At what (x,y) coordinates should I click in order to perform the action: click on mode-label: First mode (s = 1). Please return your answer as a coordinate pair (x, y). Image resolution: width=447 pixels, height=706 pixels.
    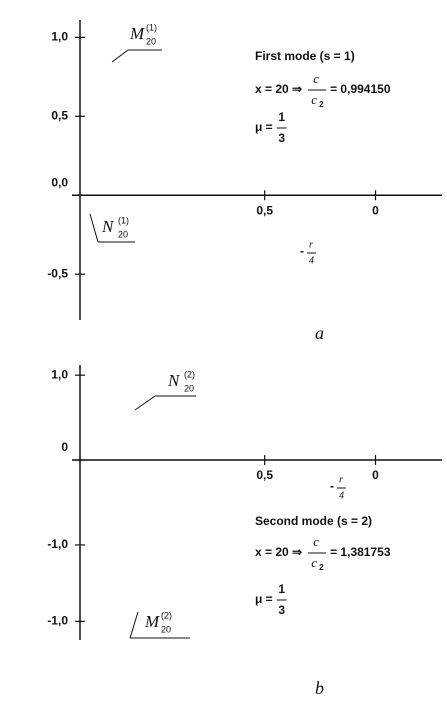
    Looking at the image, I should click on (305, 56).